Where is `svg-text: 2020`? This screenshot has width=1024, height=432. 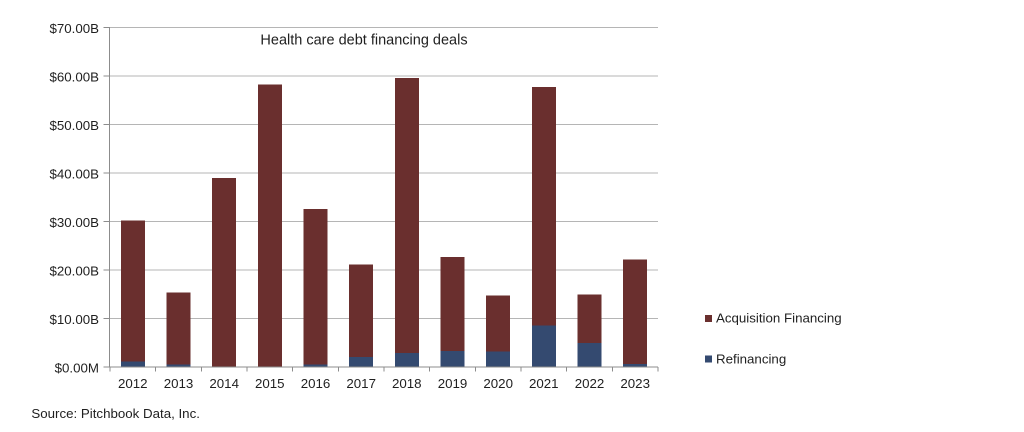
svg-text: 2020 is located at coordinates (498, 383).